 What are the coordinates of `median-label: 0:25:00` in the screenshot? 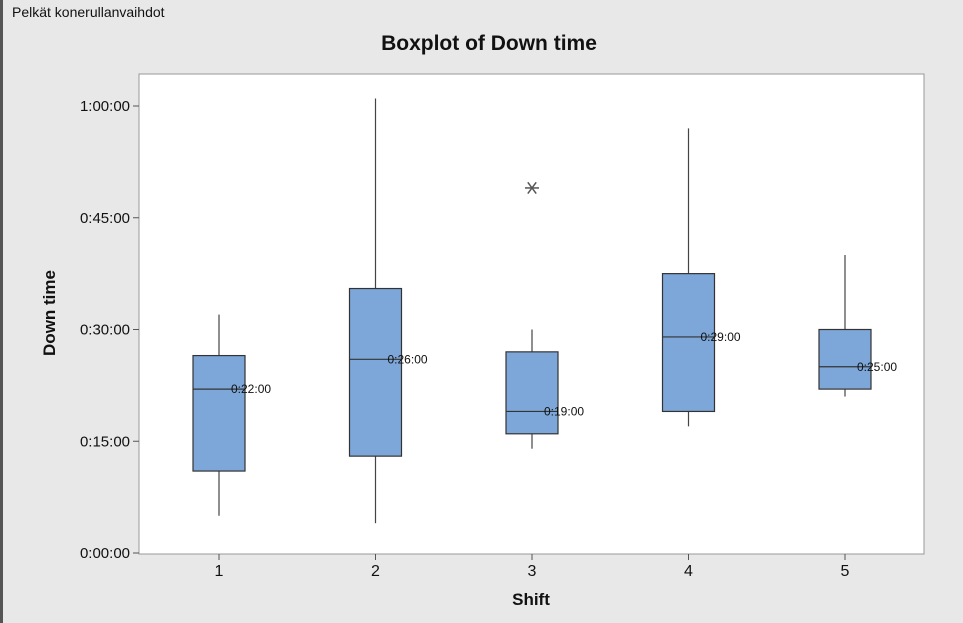 It's located at (877, 367).